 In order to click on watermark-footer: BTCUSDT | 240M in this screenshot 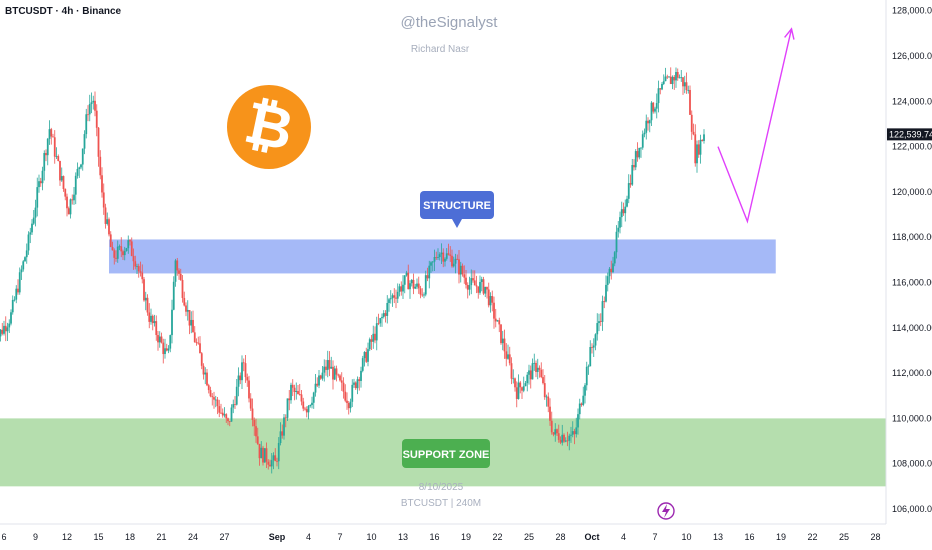, I will do `click(441, 503)`.